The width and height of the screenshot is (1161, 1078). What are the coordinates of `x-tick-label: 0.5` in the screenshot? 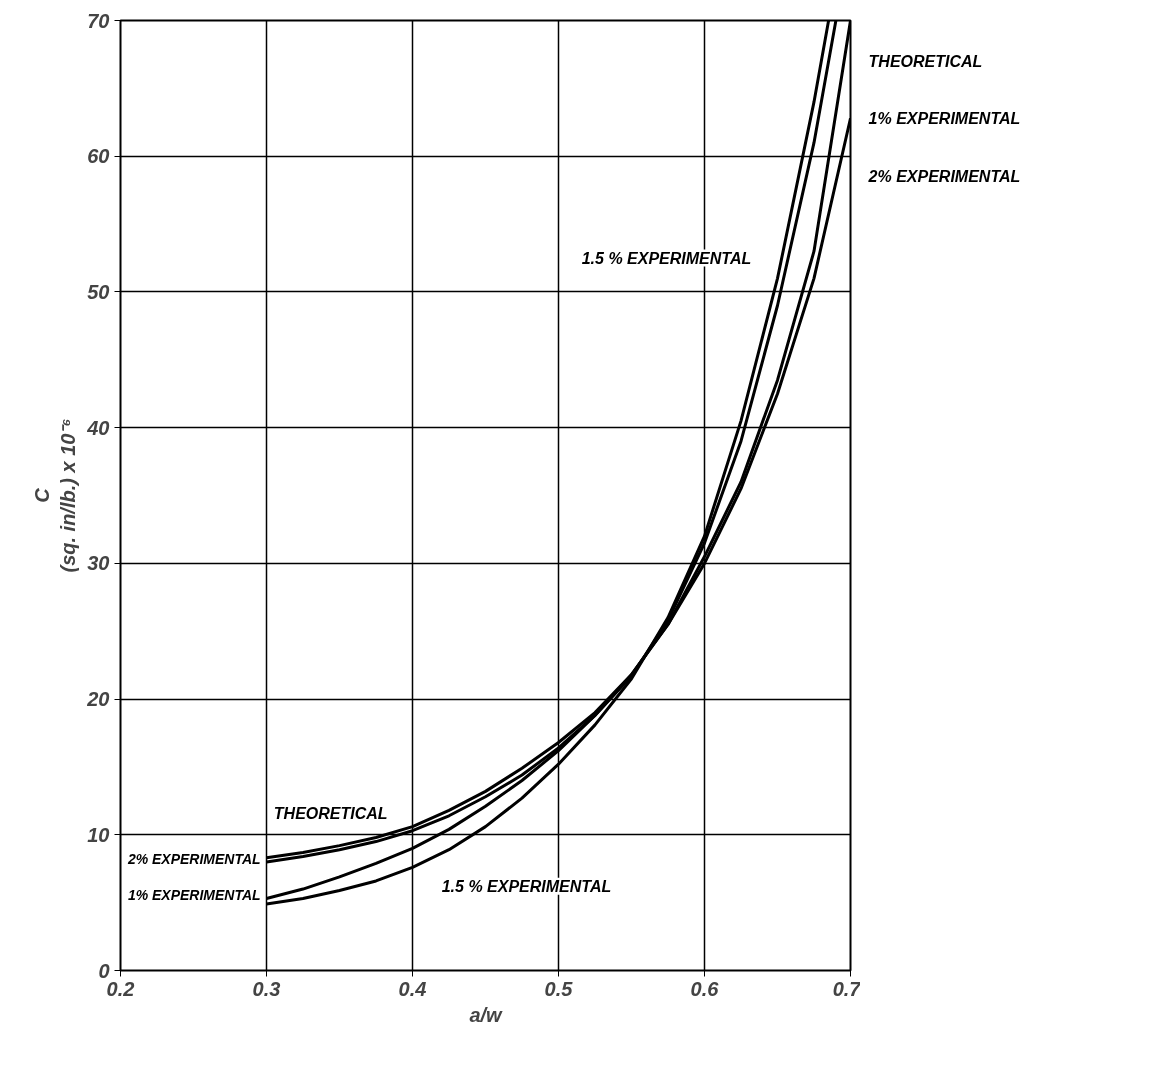 It's located at (559, 988).